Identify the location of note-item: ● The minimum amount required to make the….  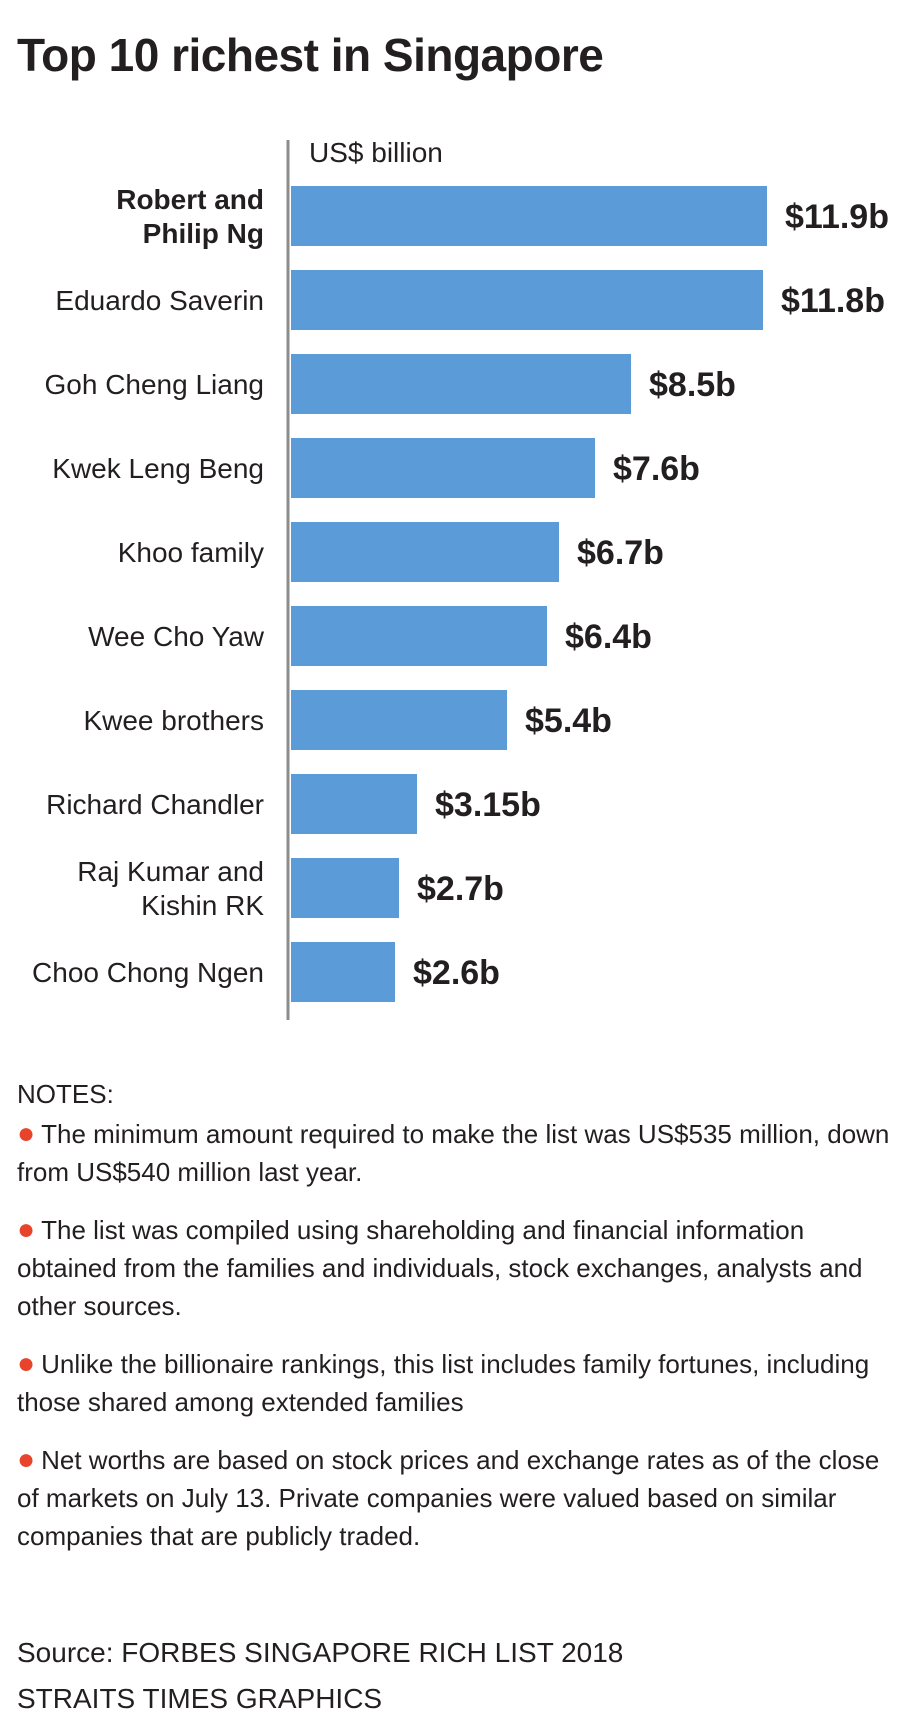
(462, 1153).